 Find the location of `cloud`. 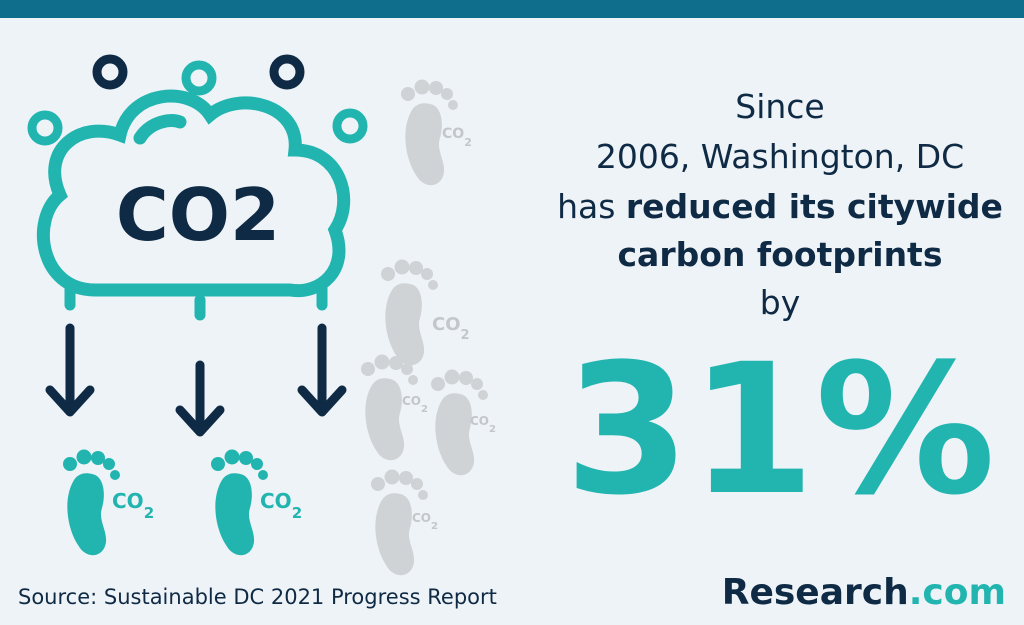

cloud is located at coordinates (193, 193).